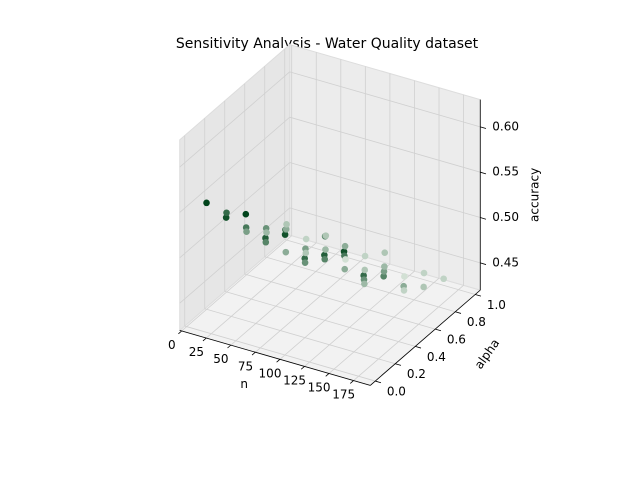  What do you see at coordinates (172, 345) in the screenshot?
I see `x-tick-label: 0` at bounding box center [172, 345].